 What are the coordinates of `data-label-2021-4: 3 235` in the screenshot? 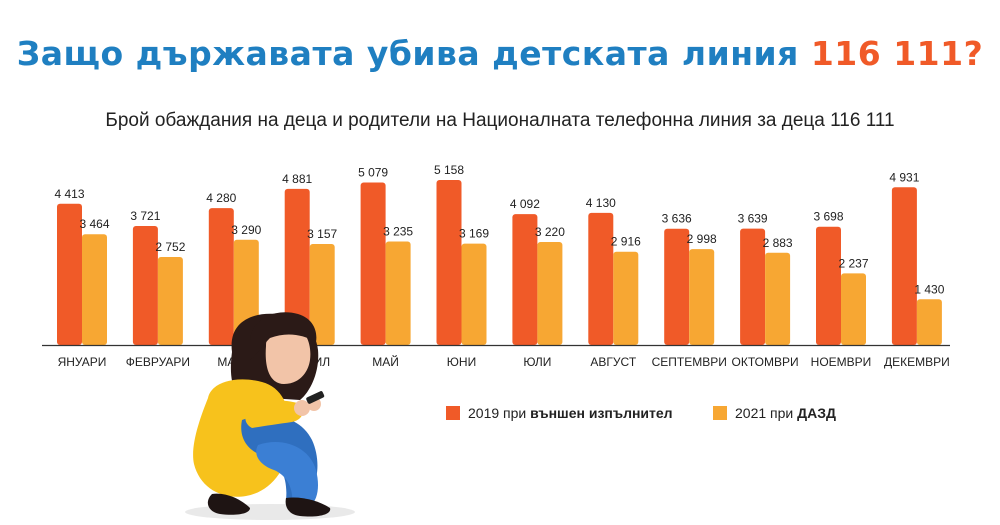 It's located at (398, 232).